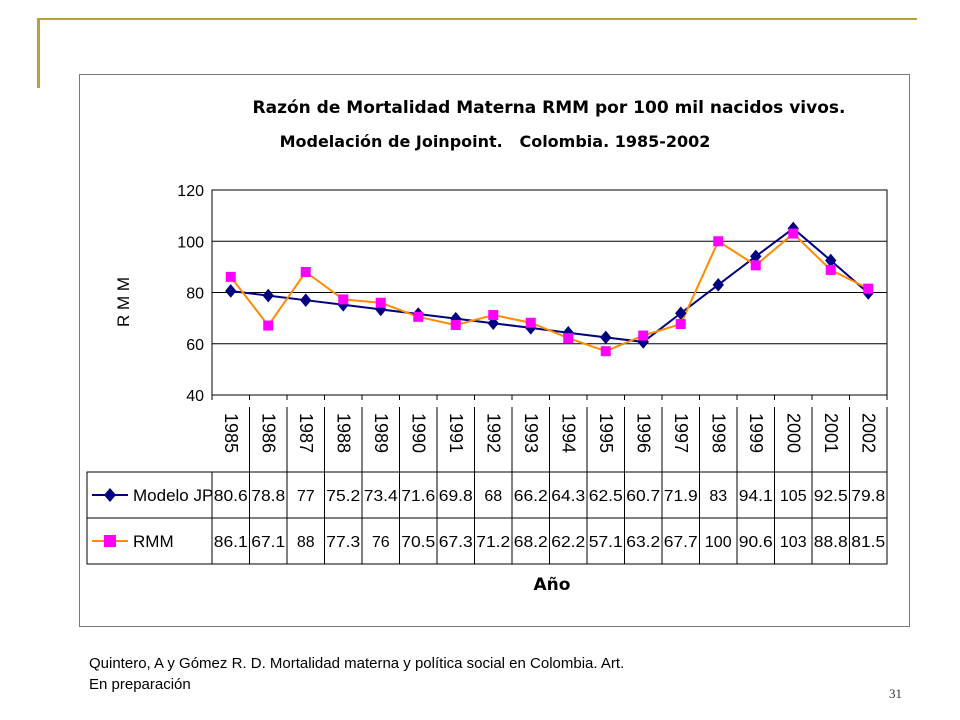  I want to click on x-tick-label: 1988, so click(343, 433).